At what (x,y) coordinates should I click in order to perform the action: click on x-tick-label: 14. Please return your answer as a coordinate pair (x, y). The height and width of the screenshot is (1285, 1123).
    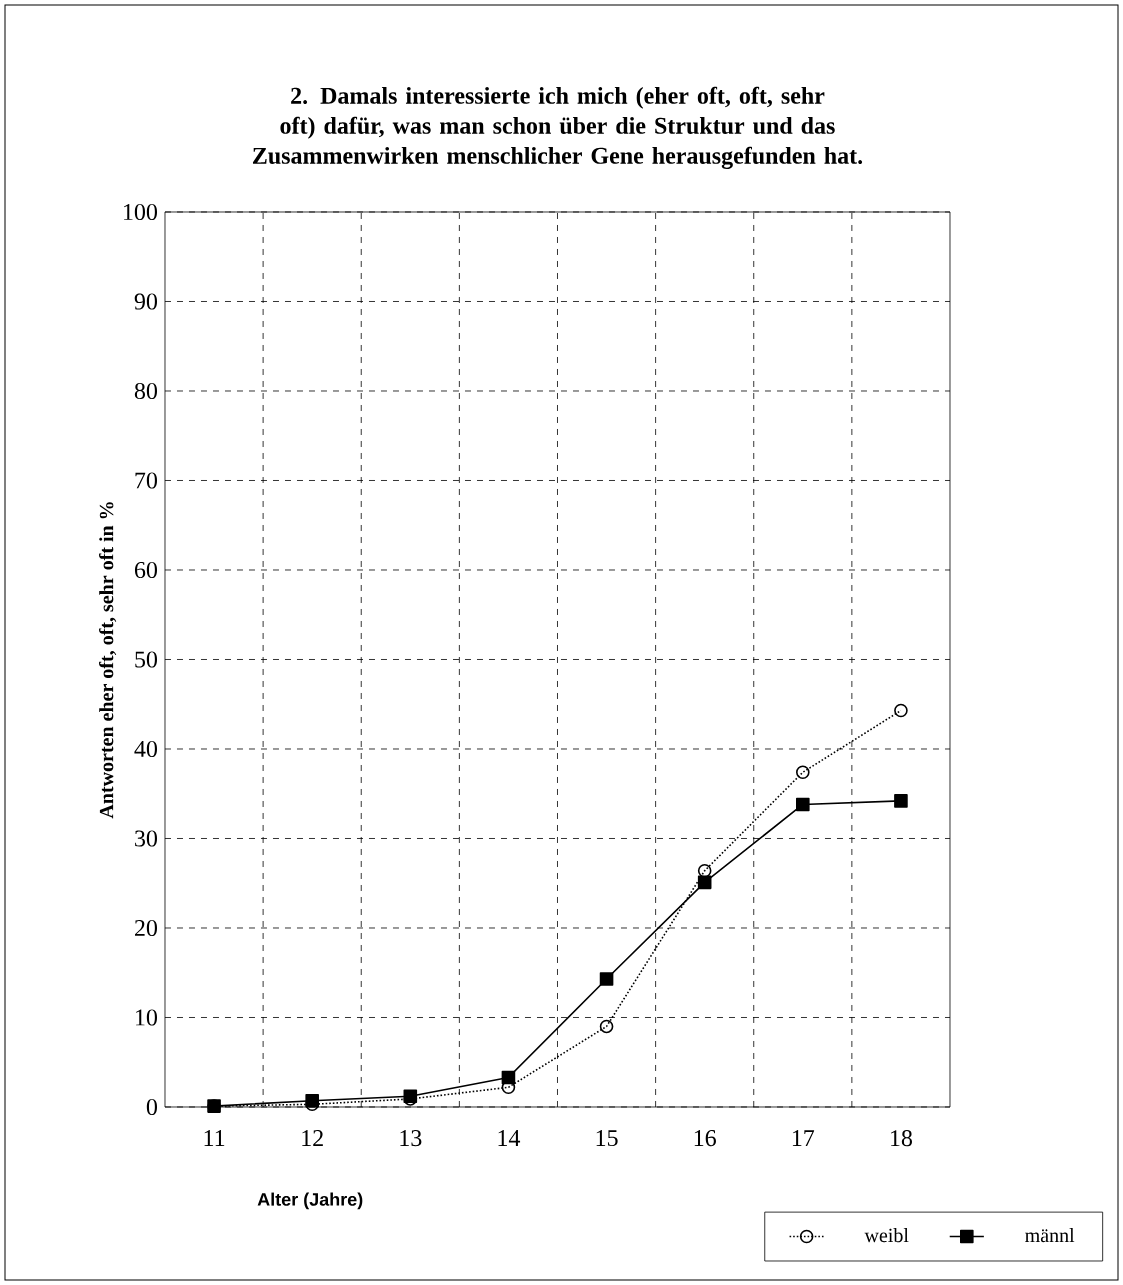
    Looking at the image, I should click on (509, 1138).